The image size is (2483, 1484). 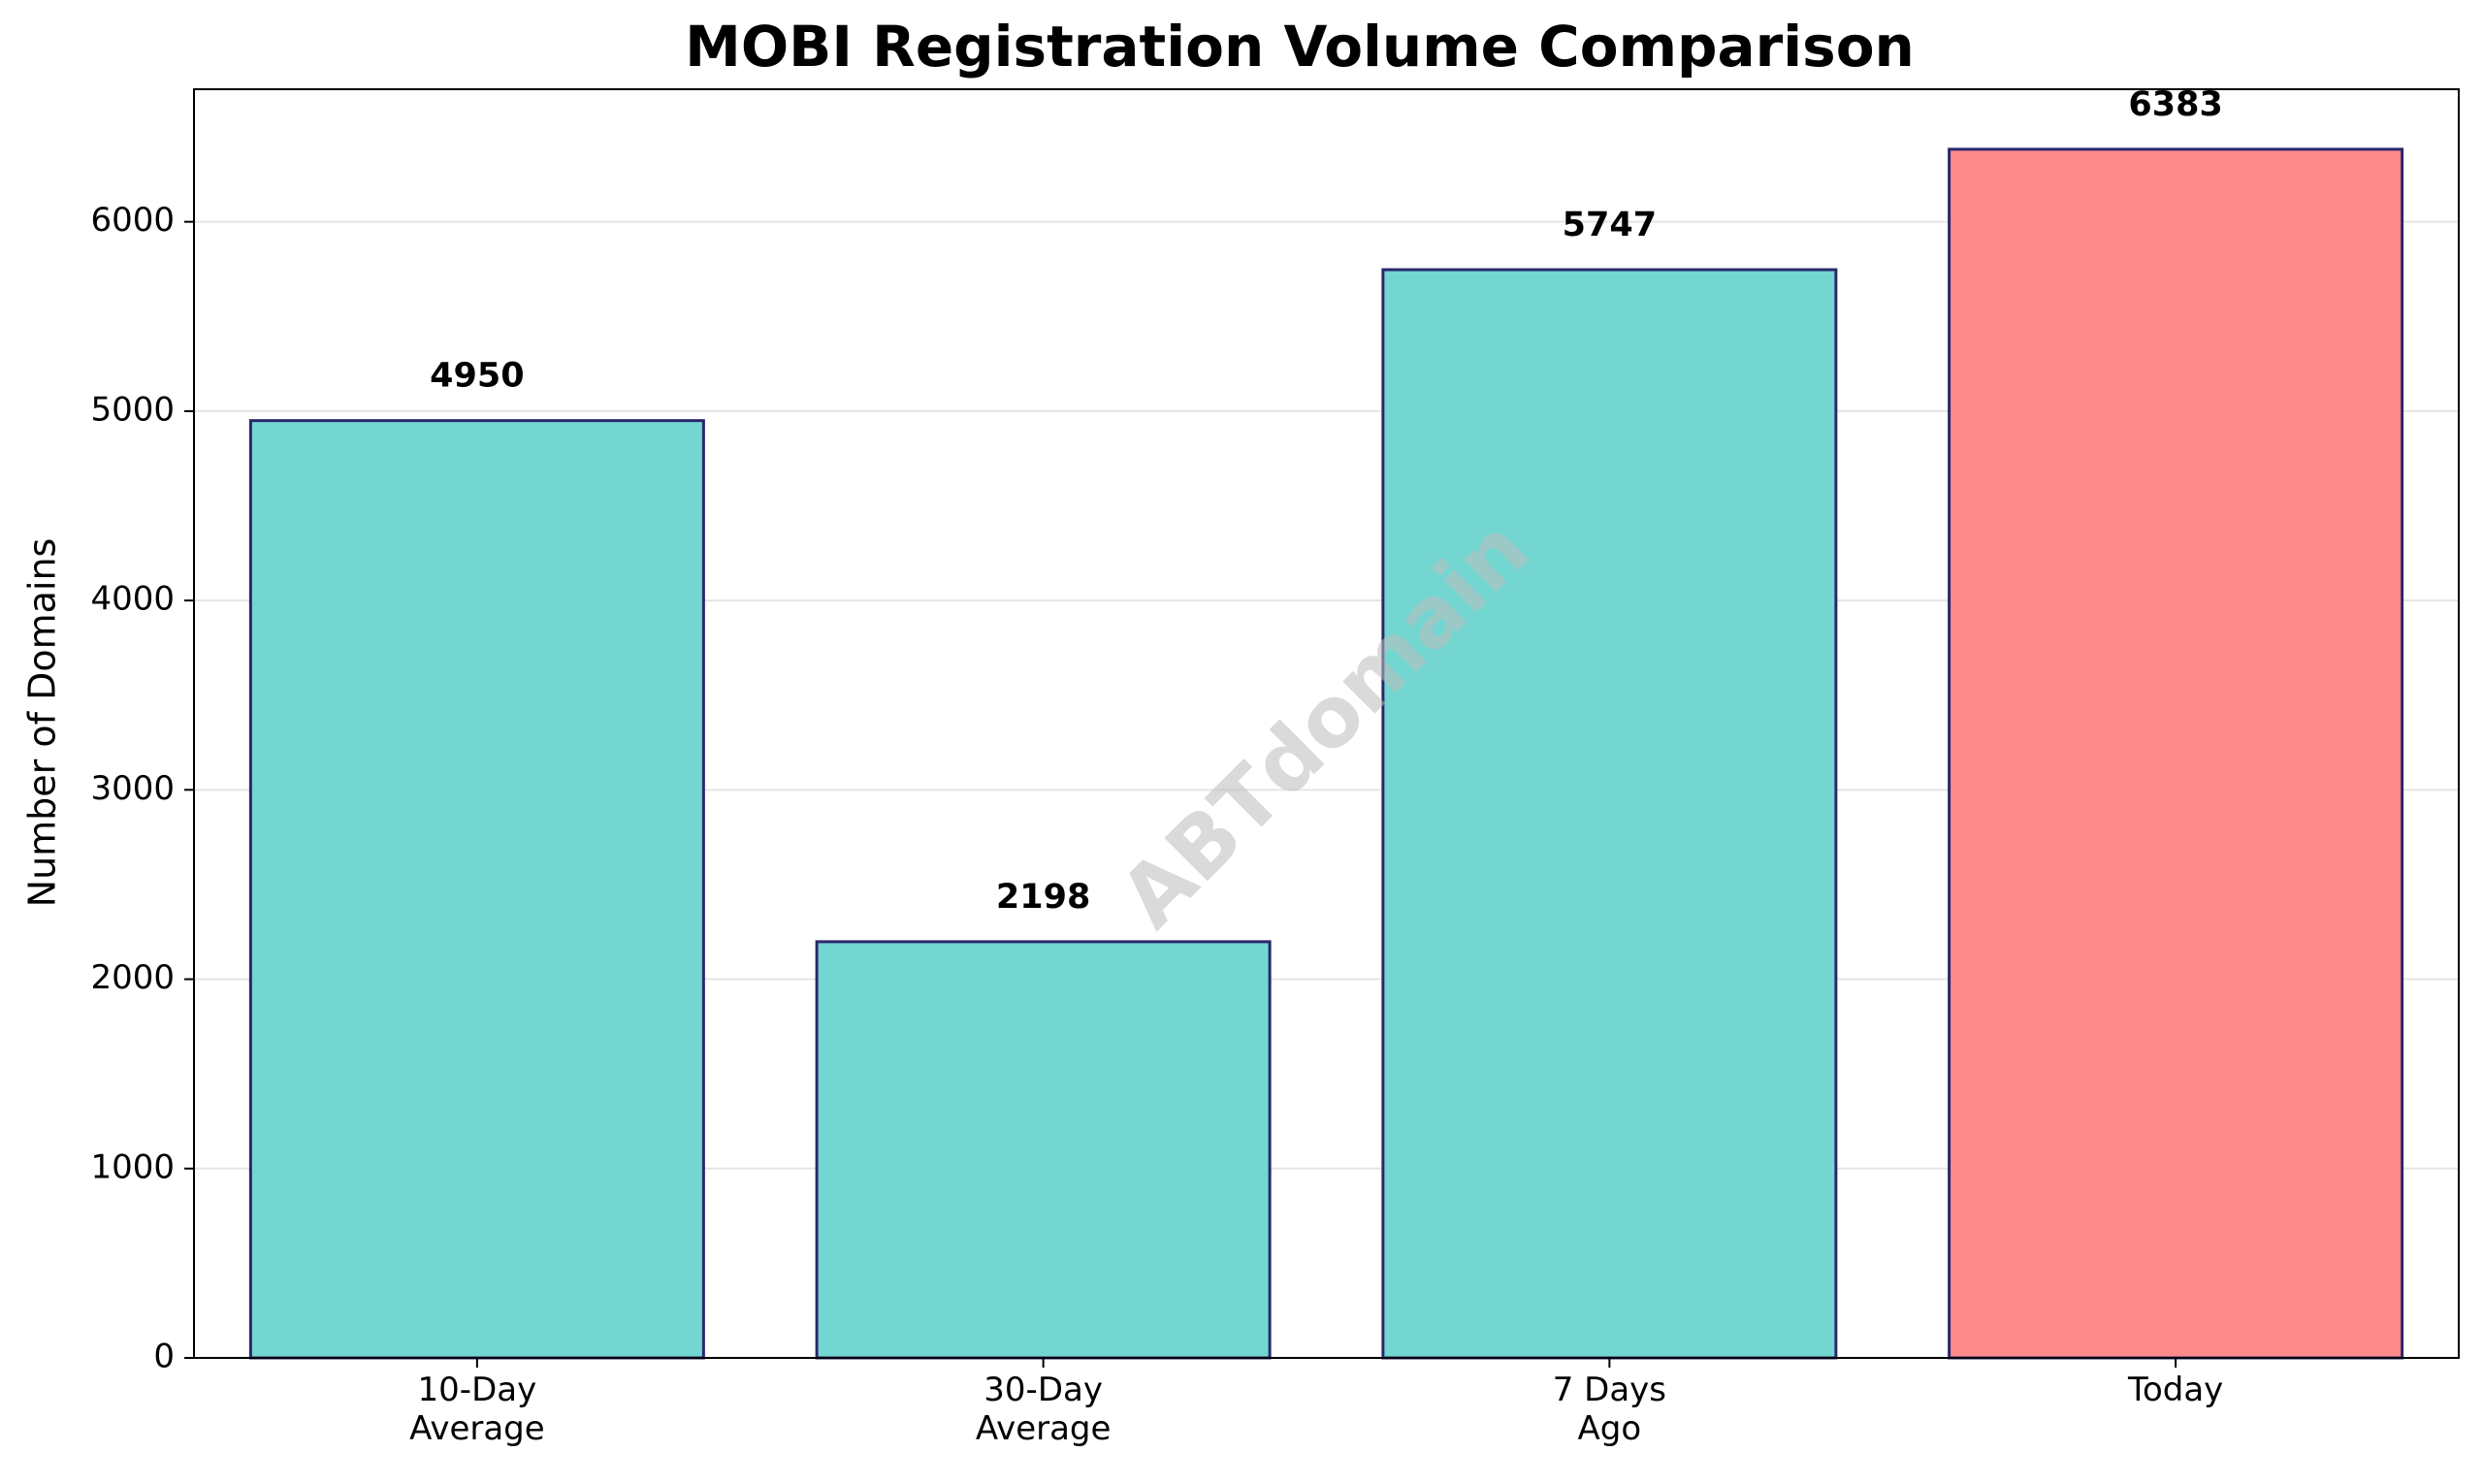 I want to click on x-tick-label: 7 Days Ago, so click(x=1610, y=1410).